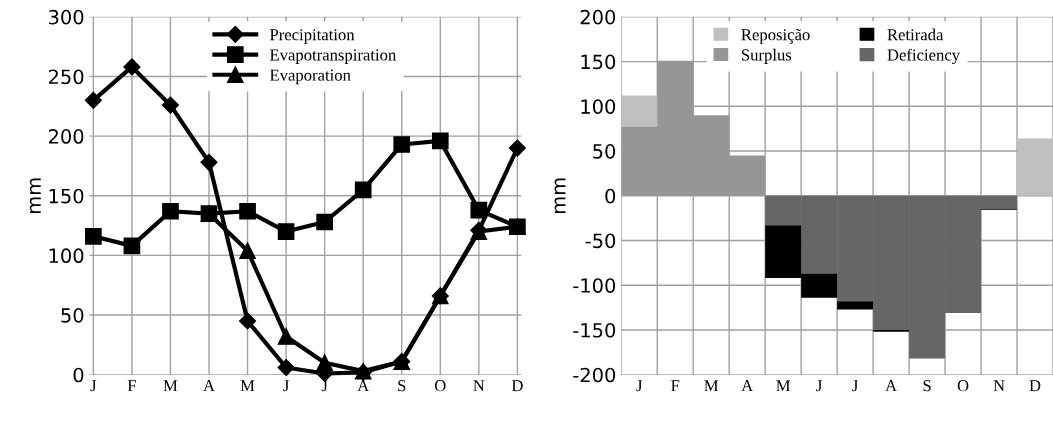  I want to click on y-tick-label: -150, so click(594, 330).